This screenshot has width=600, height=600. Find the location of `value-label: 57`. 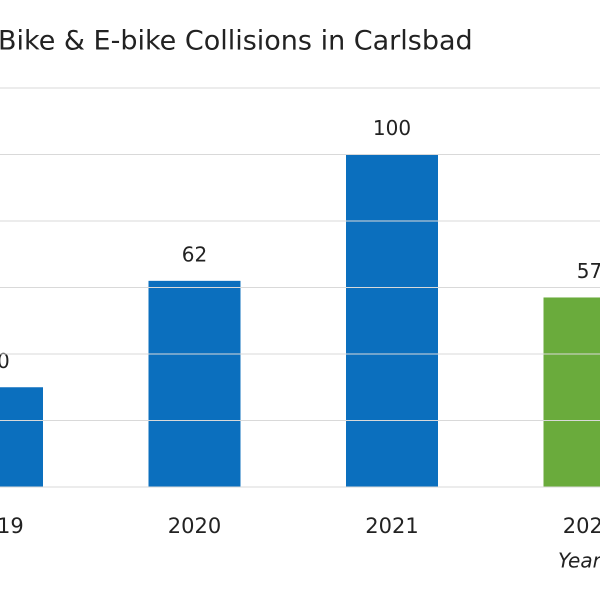

value-label: 57 is located at coordinates (588, 271).